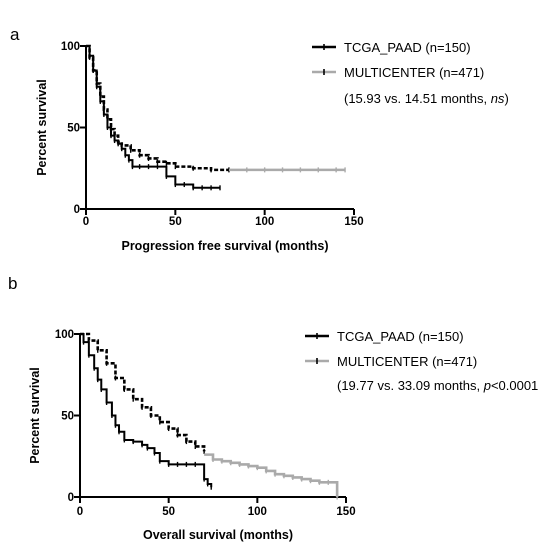 The width and height of the screenshot is (538, 550). Describe the element at coordinates (506, 98) in the screenshot. I see `annotation-suffix: )` at that location.